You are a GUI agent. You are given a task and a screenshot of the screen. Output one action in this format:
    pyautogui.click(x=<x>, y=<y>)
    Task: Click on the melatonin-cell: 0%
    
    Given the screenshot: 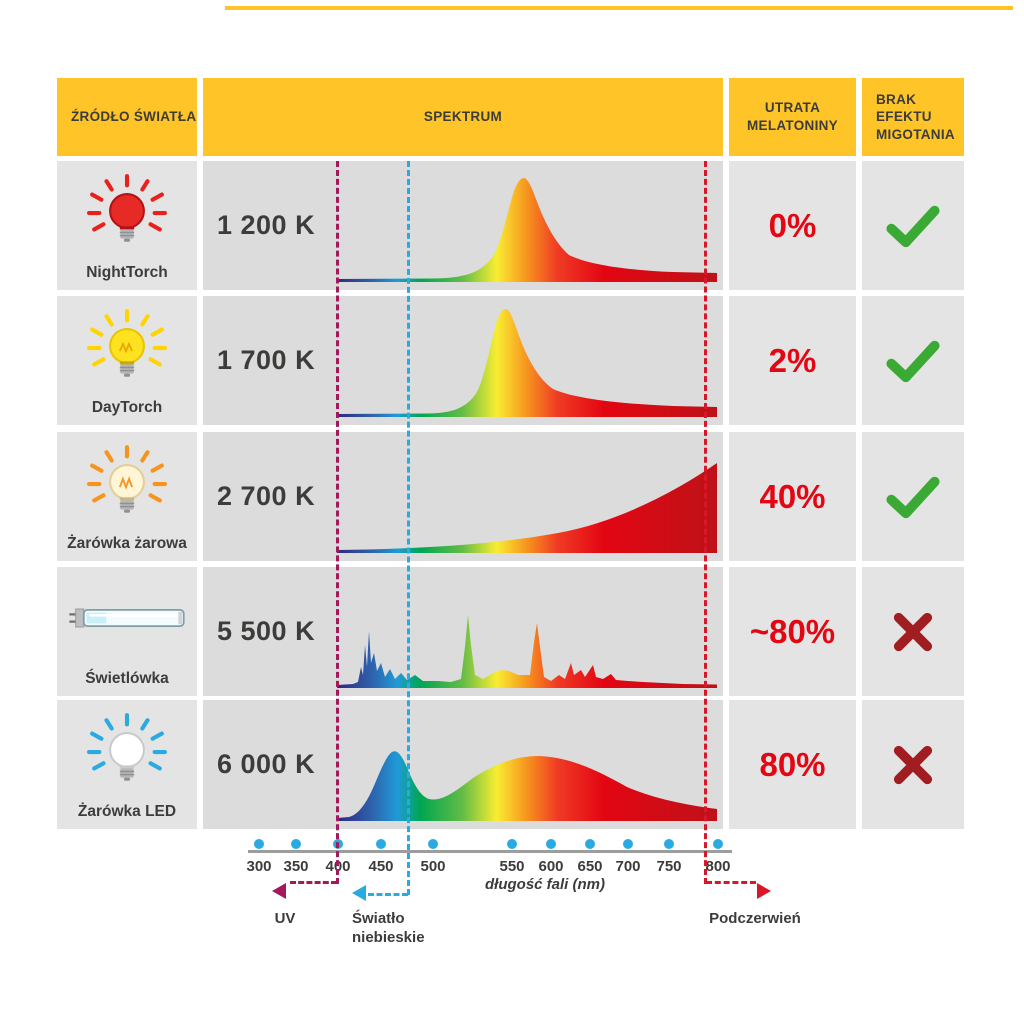 What is the action you would take?
    pyautogui.click(x=792, y=225)
    